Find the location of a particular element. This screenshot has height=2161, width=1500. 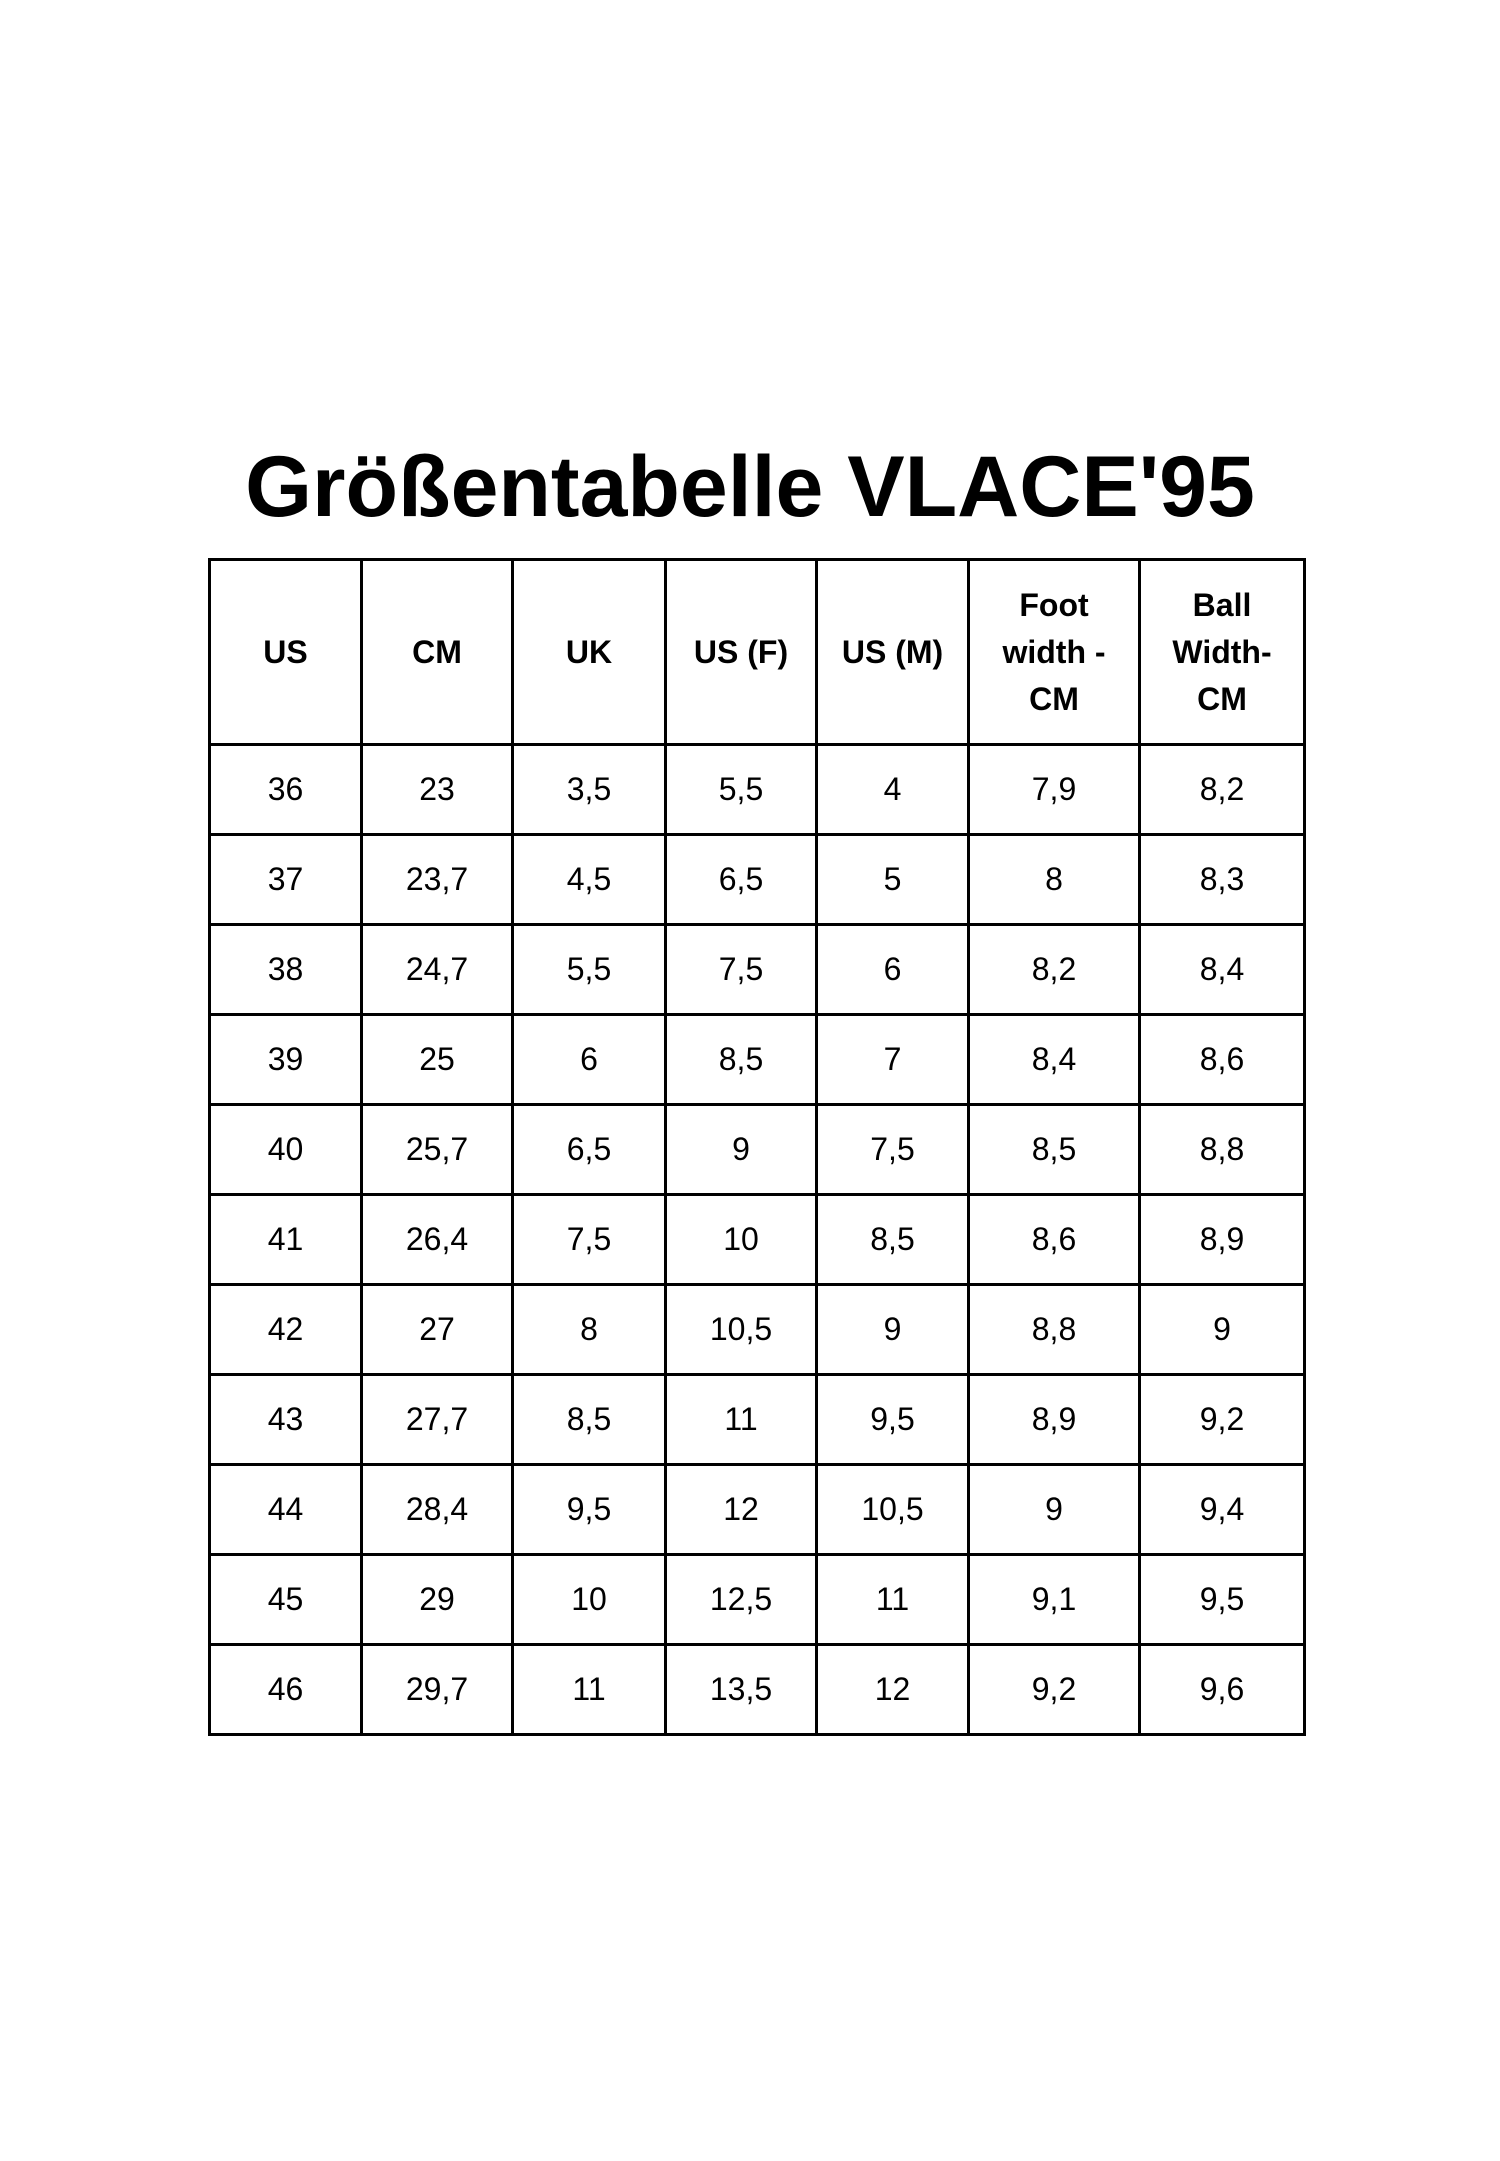

header-cell: US is located at coordinates (285, 652).